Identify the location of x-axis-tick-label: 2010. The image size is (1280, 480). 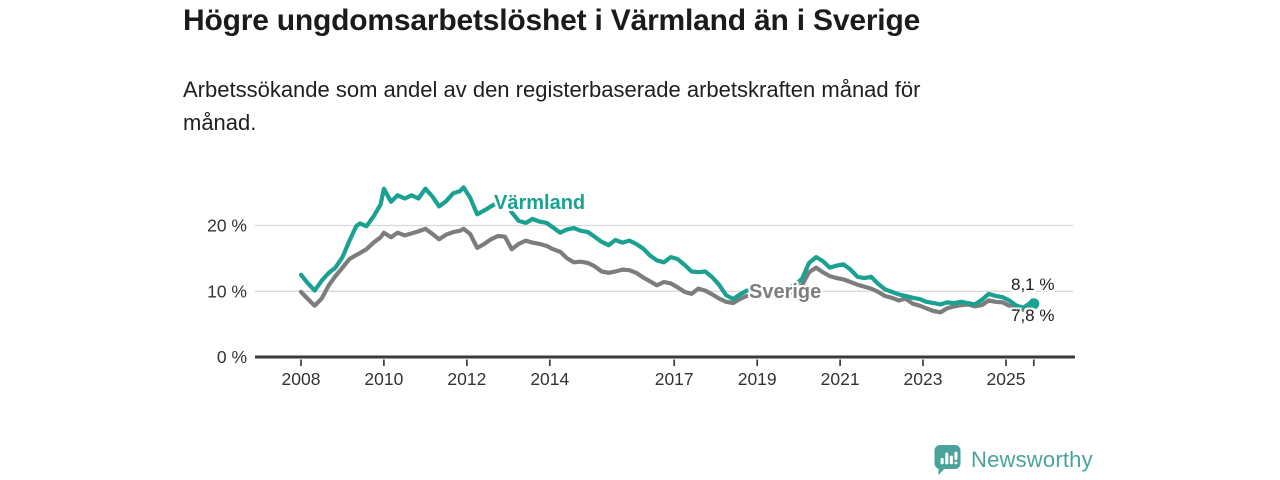
(383, 379).